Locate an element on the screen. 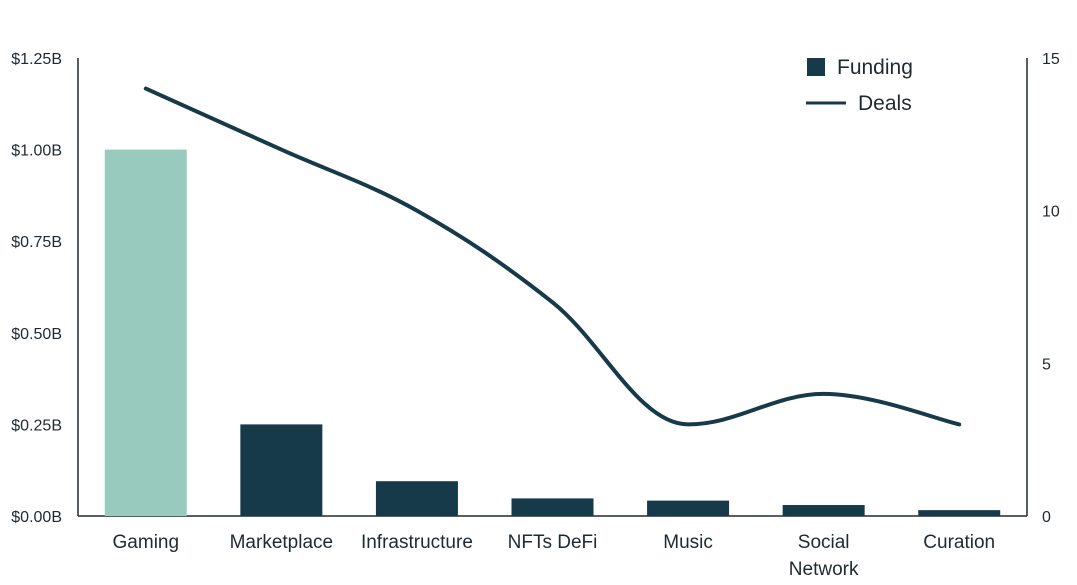 This screenshot has height=585, width=1077. category-label: Music is located at coordinates (688, 542).